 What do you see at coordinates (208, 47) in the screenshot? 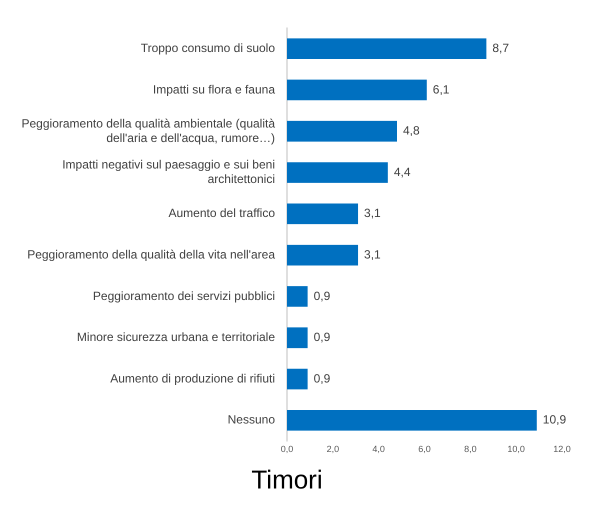
I see `y-tick-label: Troppo consumo di suolo` at bounding box center [208, 47].